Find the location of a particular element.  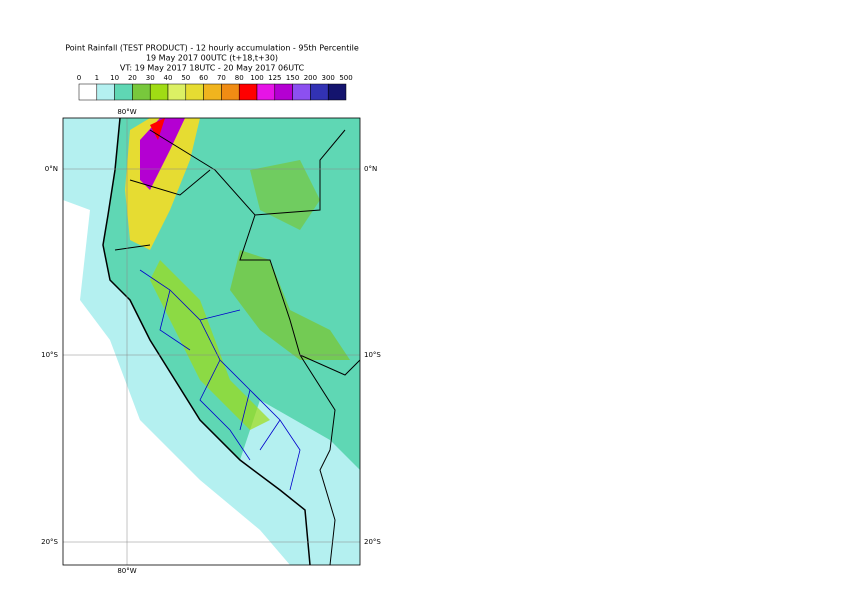

region-borders is located at coordinates (220, 380).